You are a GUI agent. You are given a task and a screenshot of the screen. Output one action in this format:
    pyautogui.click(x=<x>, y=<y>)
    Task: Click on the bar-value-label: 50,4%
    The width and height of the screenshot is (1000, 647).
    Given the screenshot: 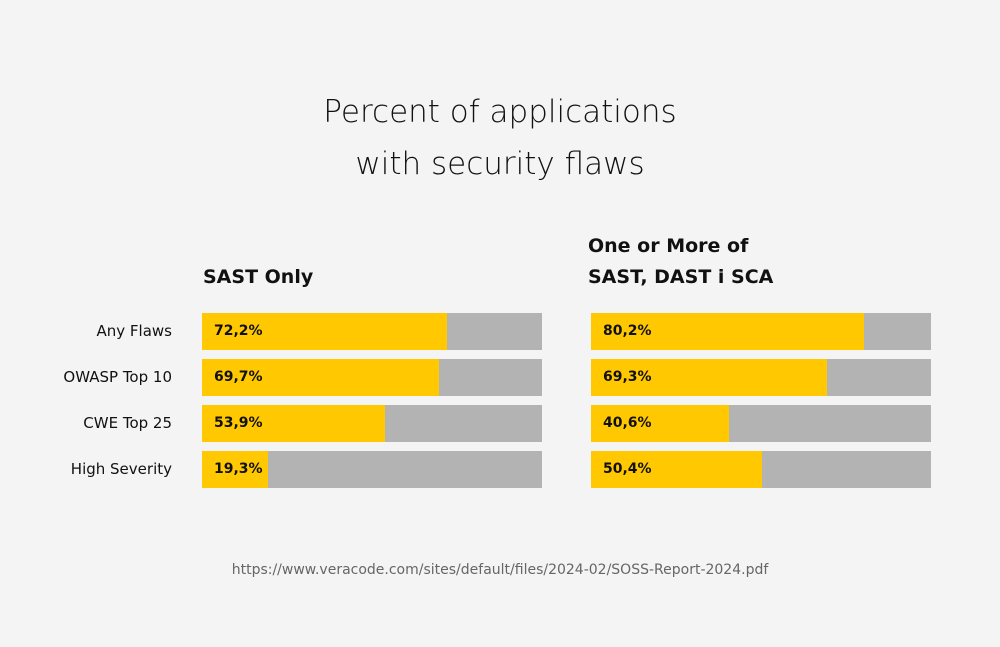 What is the action you would take?
    pyautogui.click(x=627, y=469)
    